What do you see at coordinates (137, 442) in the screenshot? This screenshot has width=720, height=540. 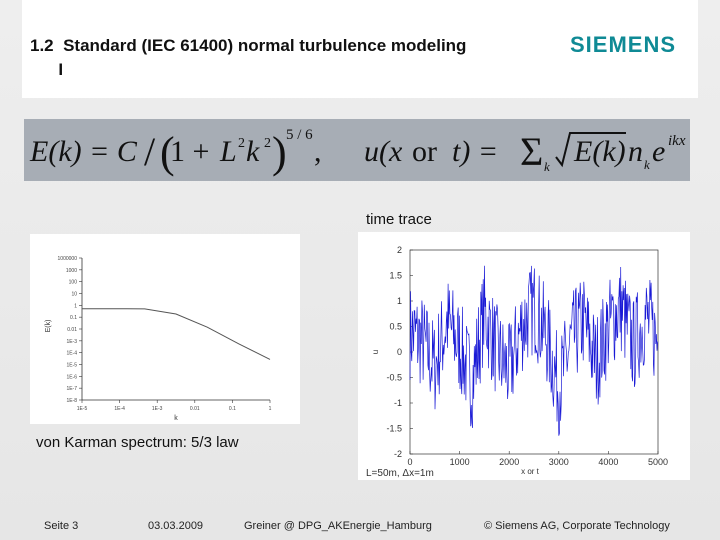 I see `spectrum-caption: von Karman spectrum: 5/3 law` at bounding box center [137, 442].